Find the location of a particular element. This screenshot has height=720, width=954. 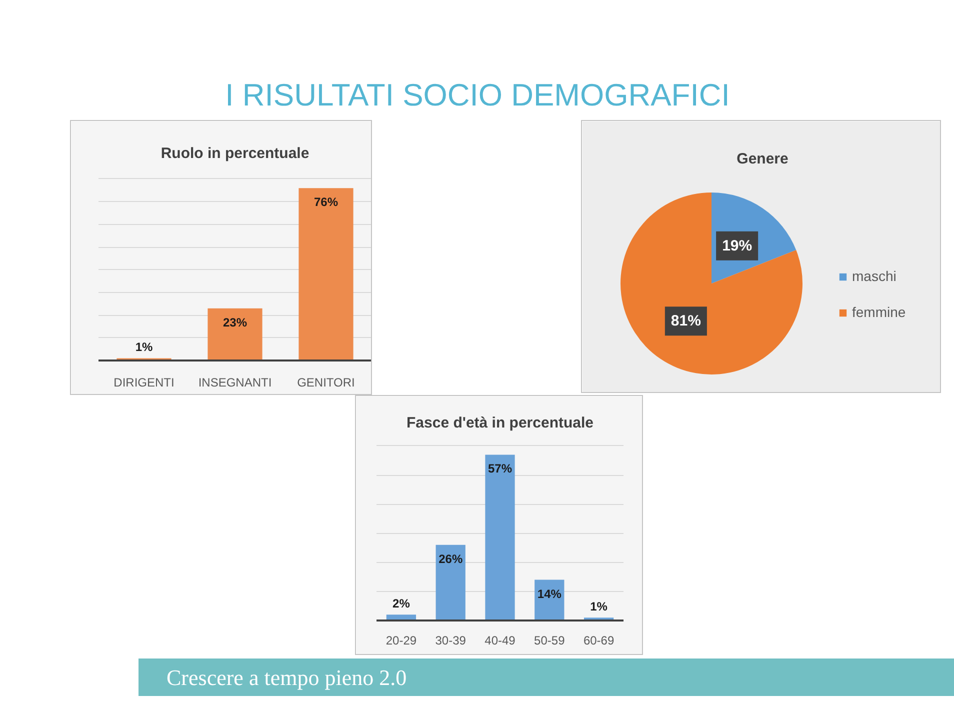

data-label: 26% is located at coordinates (450, 559).